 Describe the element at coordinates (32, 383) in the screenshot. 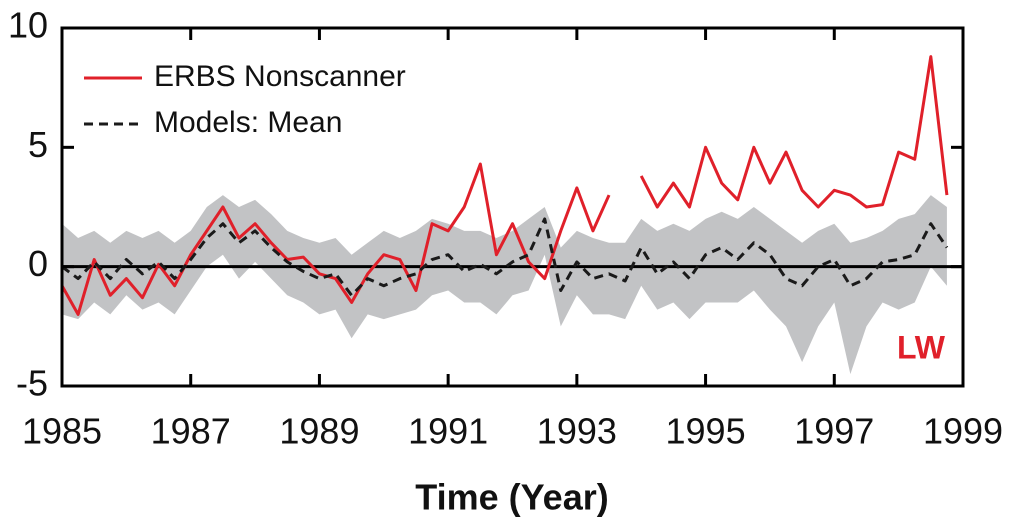

I see `y-tick-label: -5` at that location.